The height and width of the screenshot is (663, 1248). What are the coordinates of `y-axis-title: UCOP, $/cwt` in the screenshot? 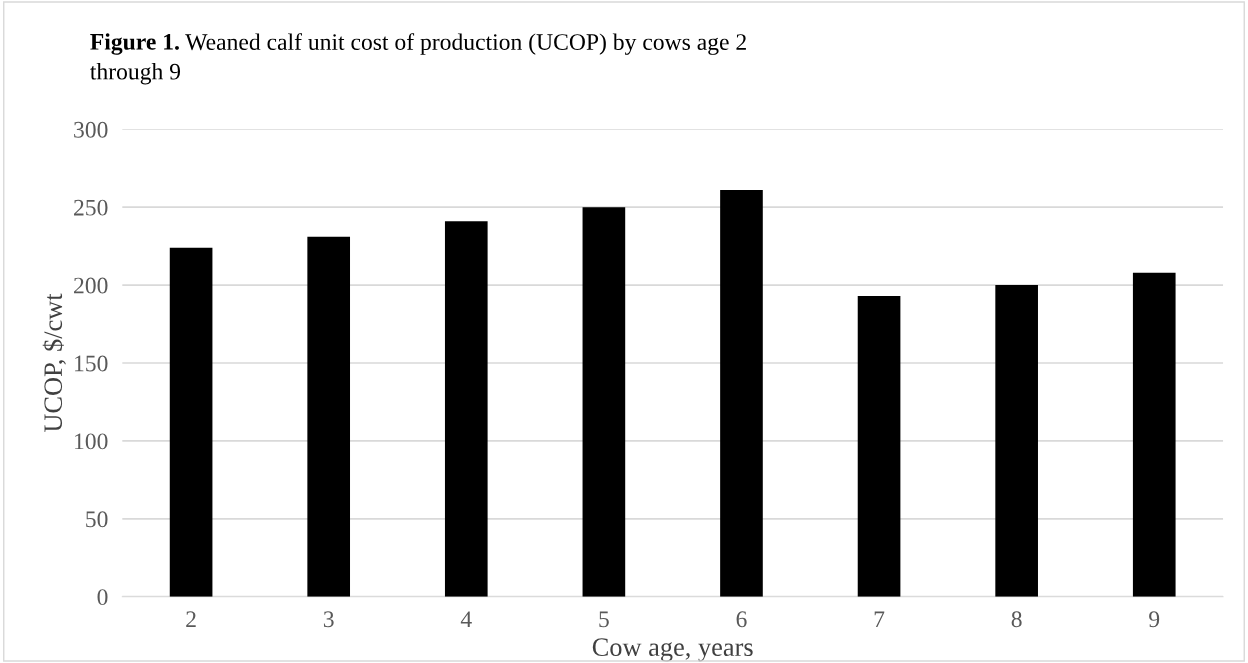 It's located at (54, 363).